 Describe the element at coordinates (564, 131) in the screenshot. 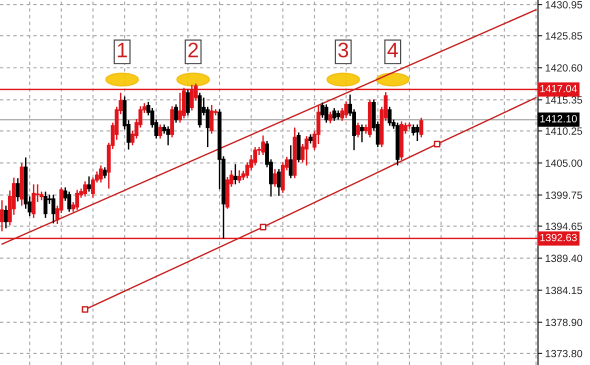

I see `y-tick-label: 1410.25` at that location.